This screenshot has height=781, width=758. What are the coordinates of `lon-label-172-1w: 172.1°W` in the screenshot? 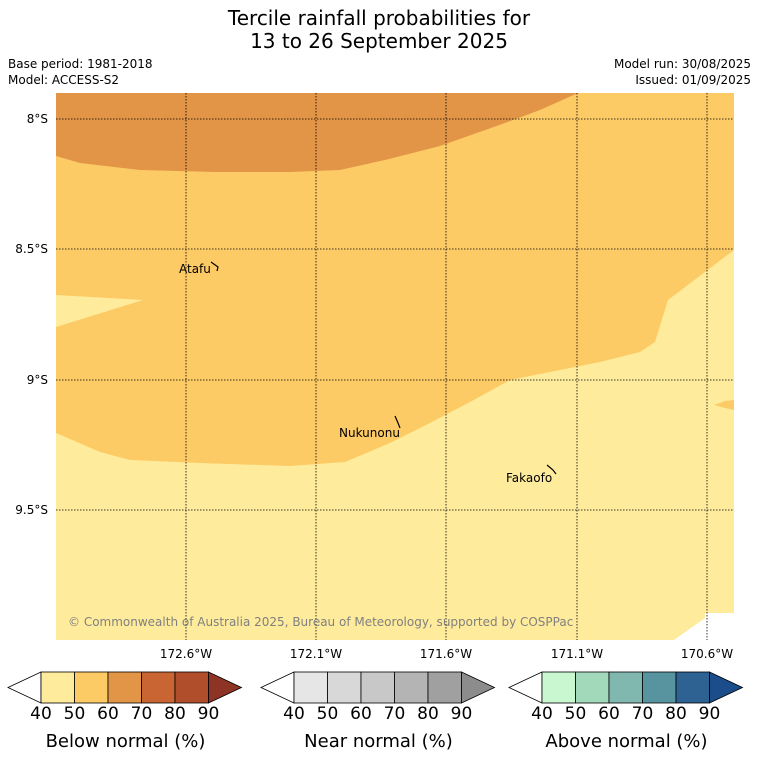 It's located at (316, 654).